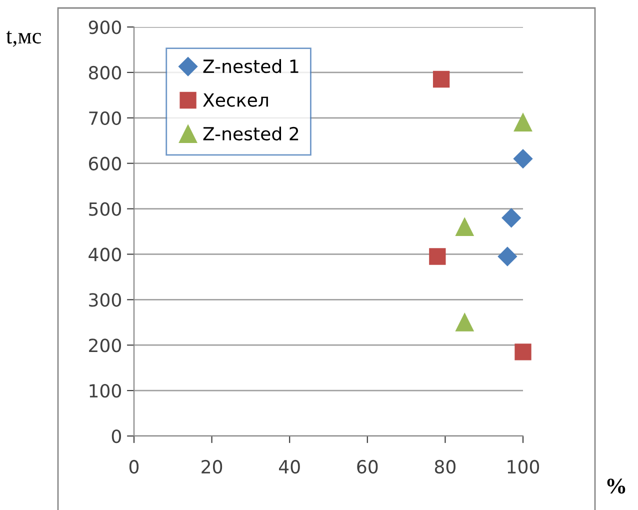 This screenshot has width=638, height=510. Describe the element at coordinates (105, 391) in the screenshot. I see `y-tick-label: 100` at that location.